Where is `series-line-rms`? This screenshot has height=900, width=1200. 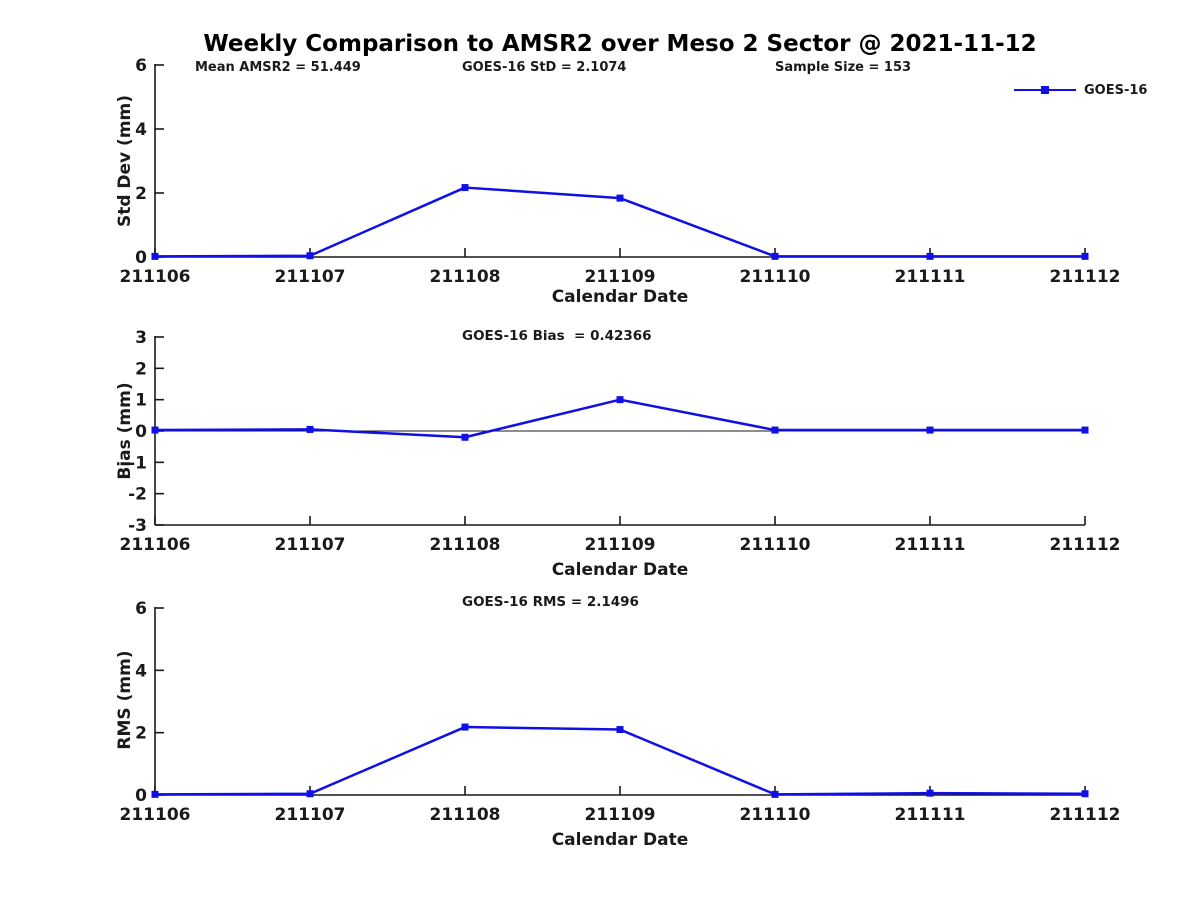 series-line-rms is located at coordinates (620, 760).